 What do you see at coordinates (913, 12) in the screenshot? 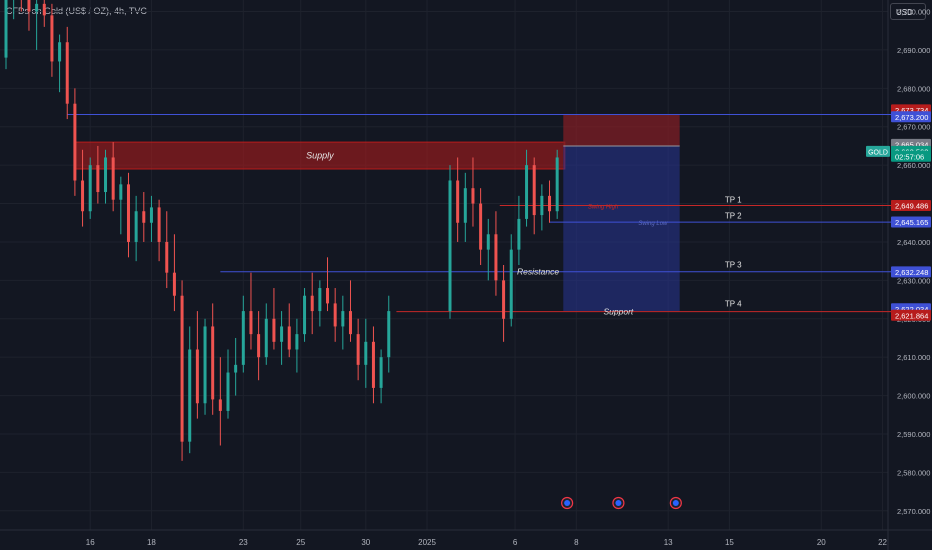
I see `price-tick-label: 2,700.000` at bounding box center [913, 12].